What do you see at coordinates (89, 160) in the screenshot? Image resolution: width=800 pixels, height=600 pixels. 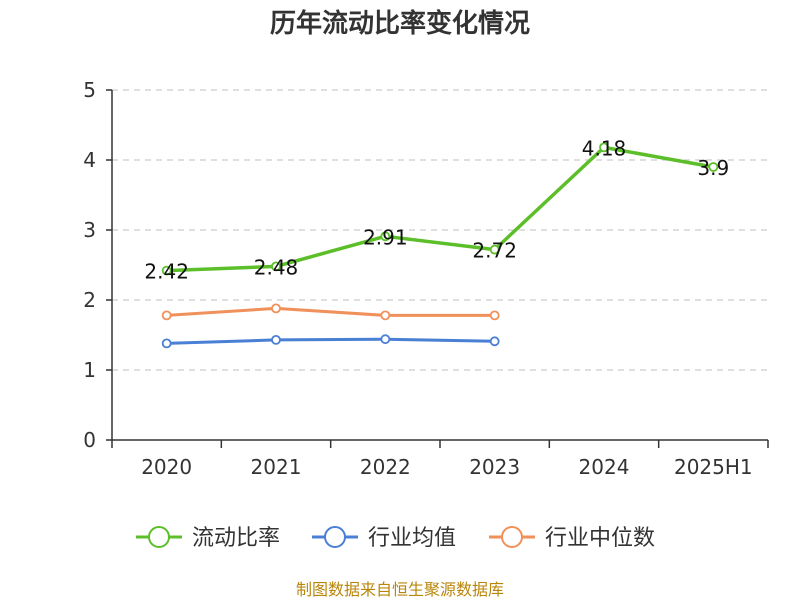 I see `y-tick-label: 4` at bounding box center [89, 160].